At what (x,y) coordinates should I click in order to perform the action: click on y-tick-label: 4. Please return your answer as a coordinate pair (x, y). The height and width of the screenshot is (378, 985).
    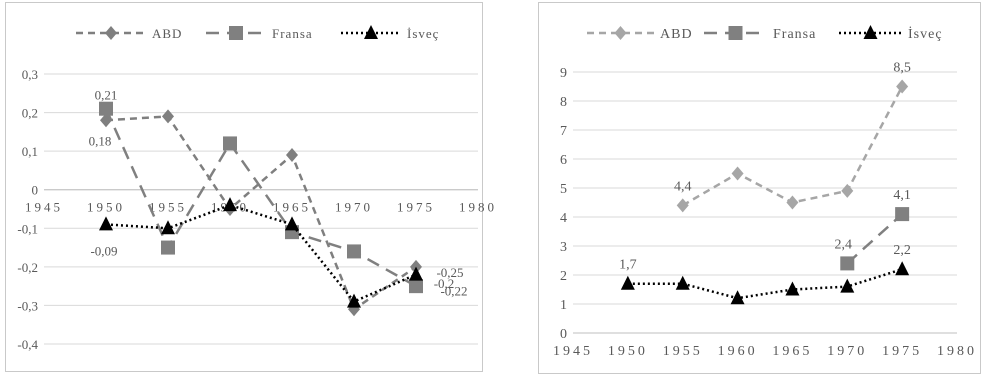
    Looking at the image, I should click on (563, 218).